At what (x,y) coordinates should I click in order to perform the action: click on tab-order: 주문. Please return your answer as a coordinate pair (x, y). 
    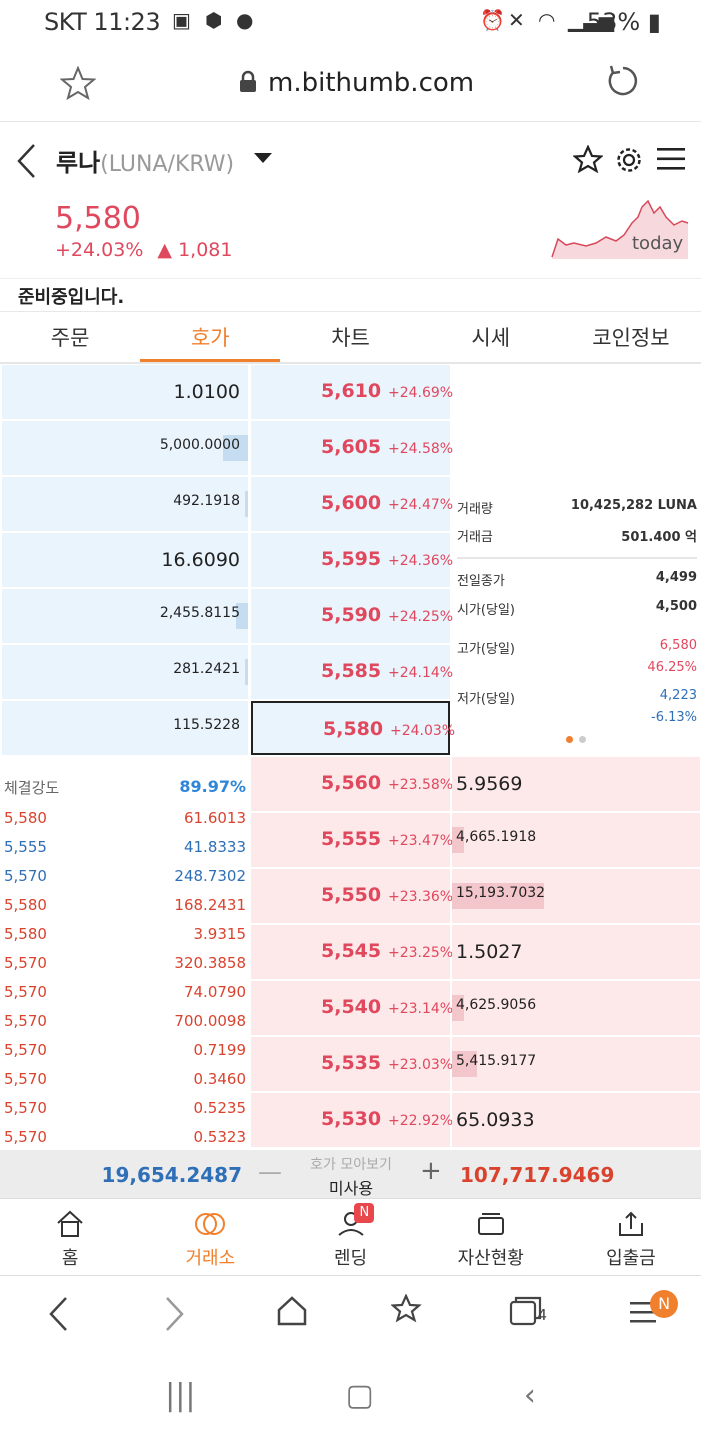
    Looking at the image, I should click on (70, 338).